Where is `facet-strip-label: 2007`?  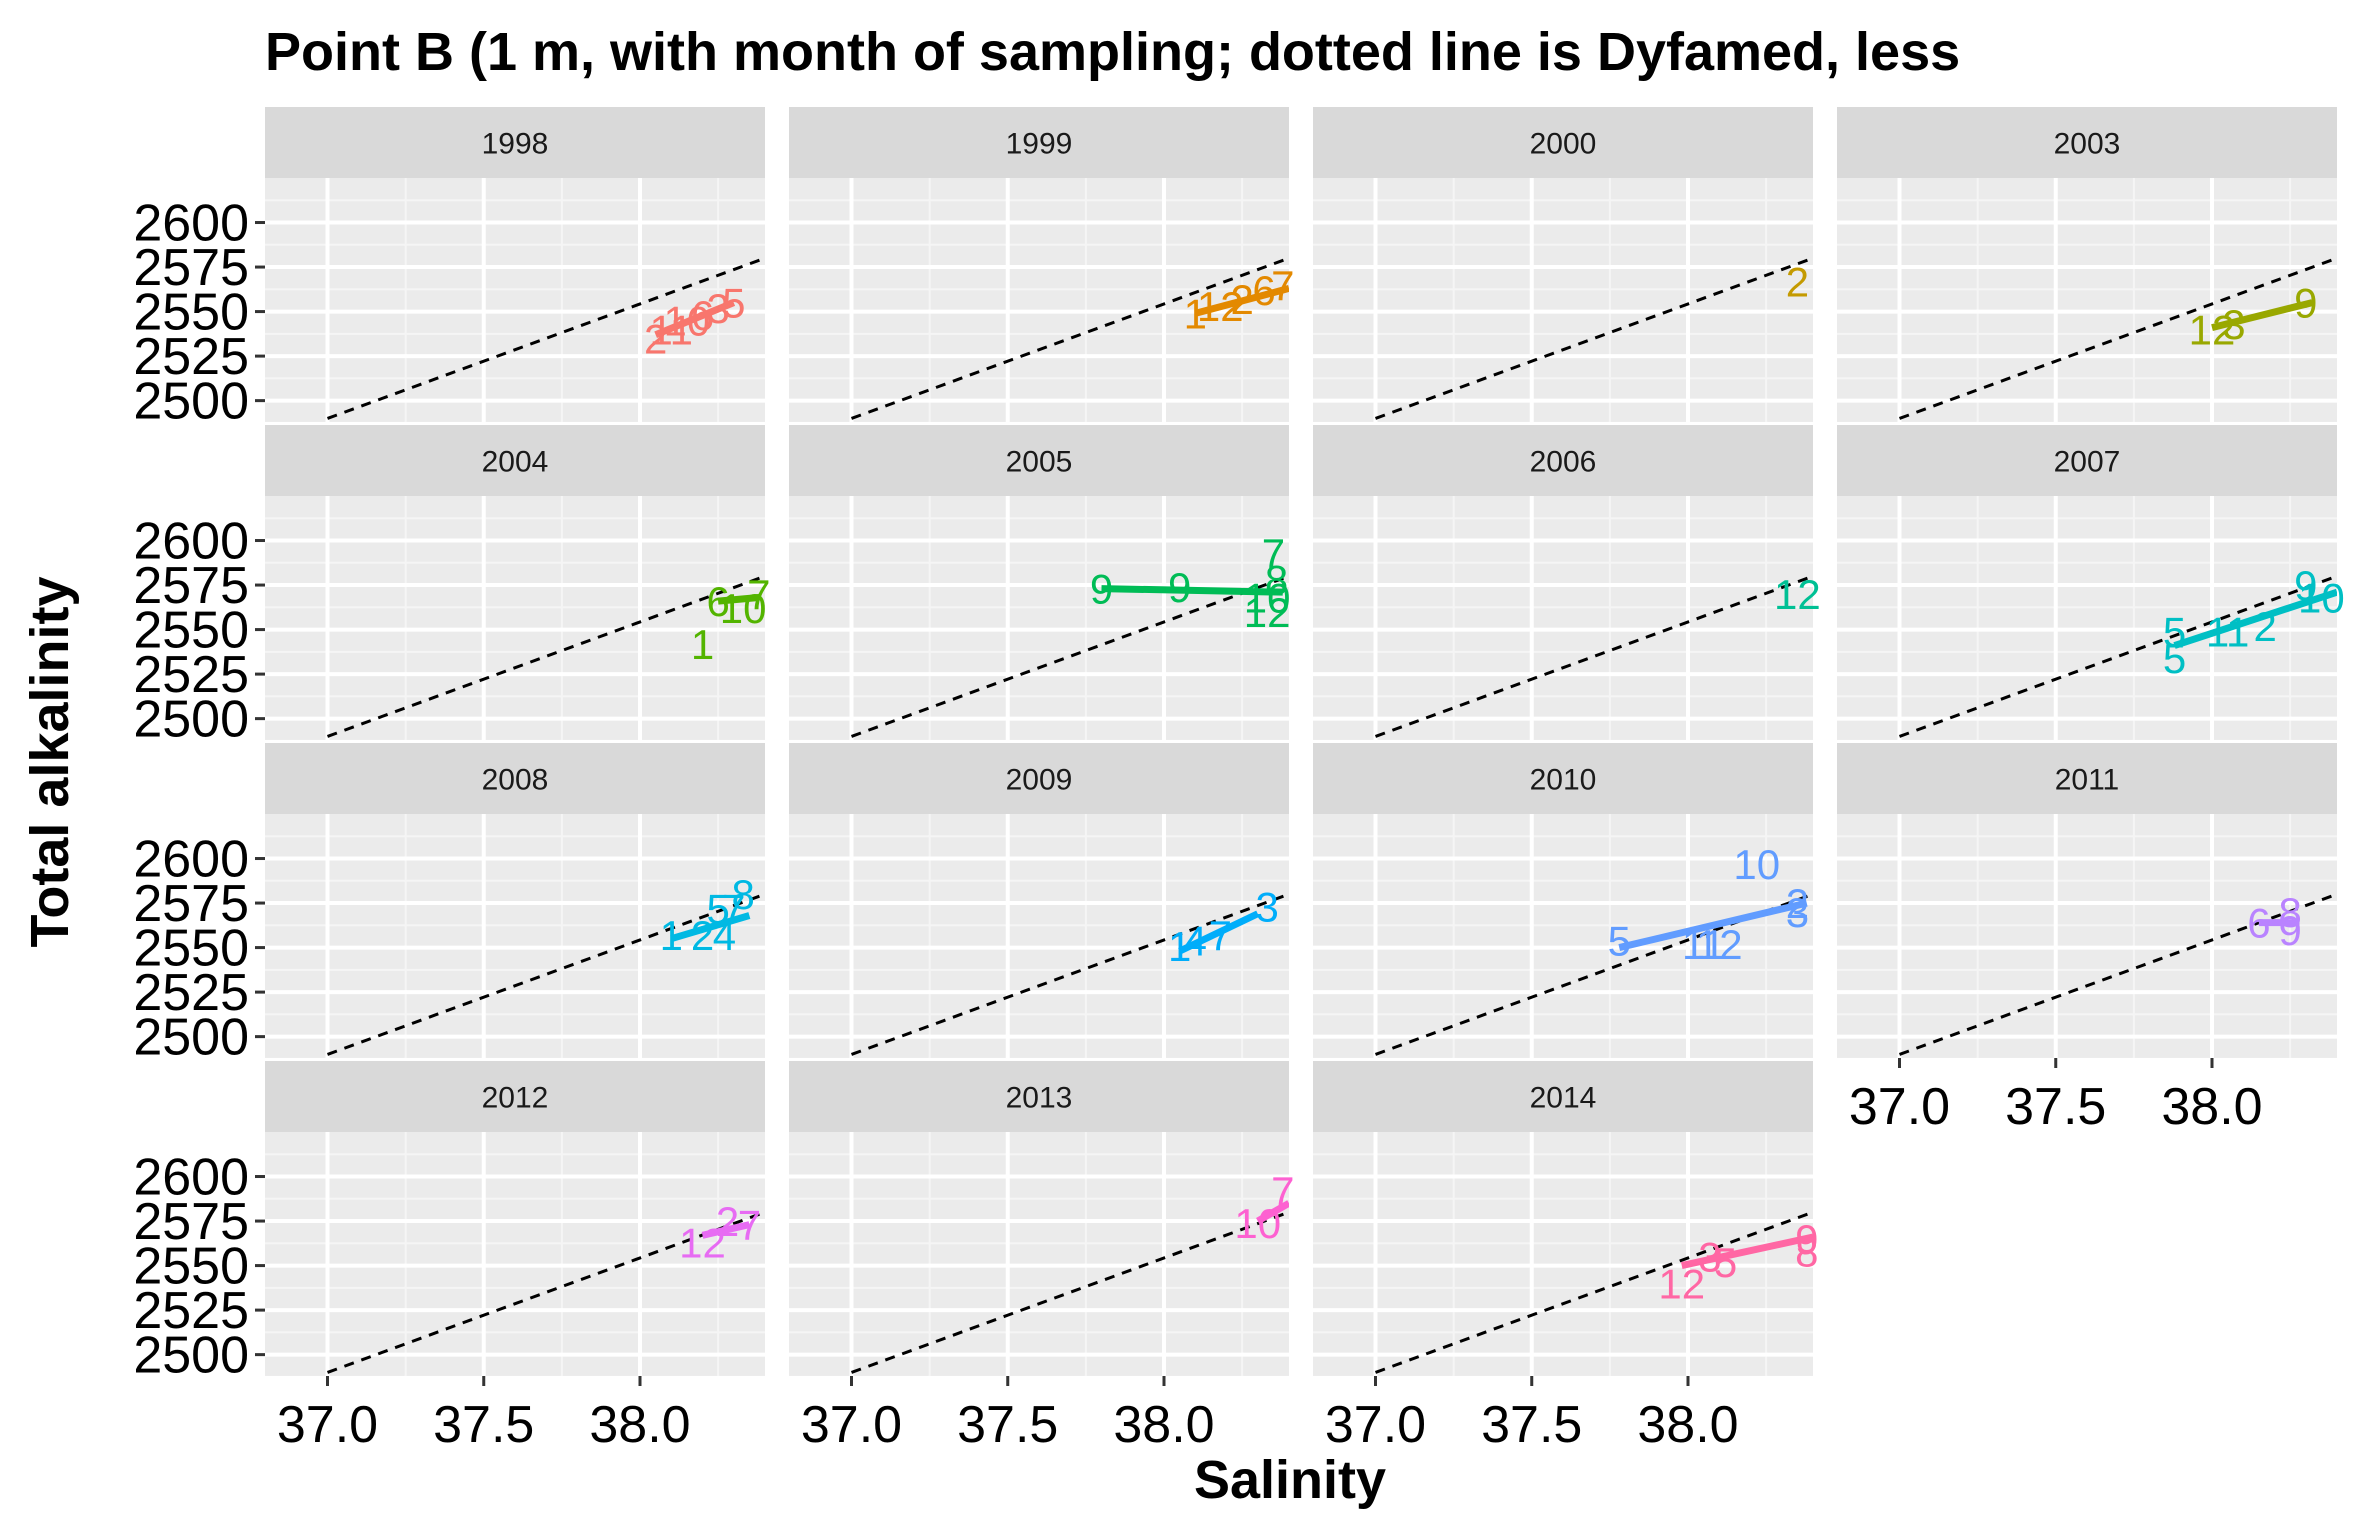
facet-strip-label: 2007 is located at coordinates (2087, 462).